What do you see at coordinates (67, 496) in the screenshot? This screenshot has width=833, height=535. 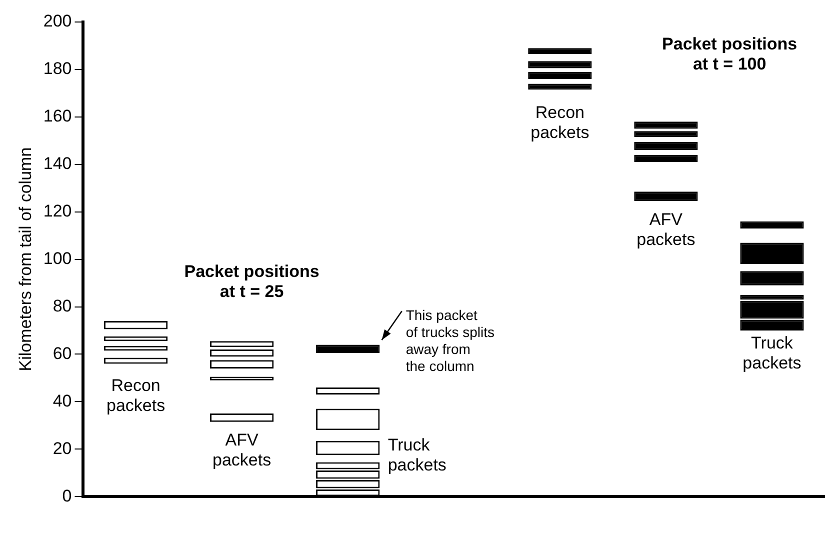 I see `y-tick-label: 0` at bounding box center [67, 496].